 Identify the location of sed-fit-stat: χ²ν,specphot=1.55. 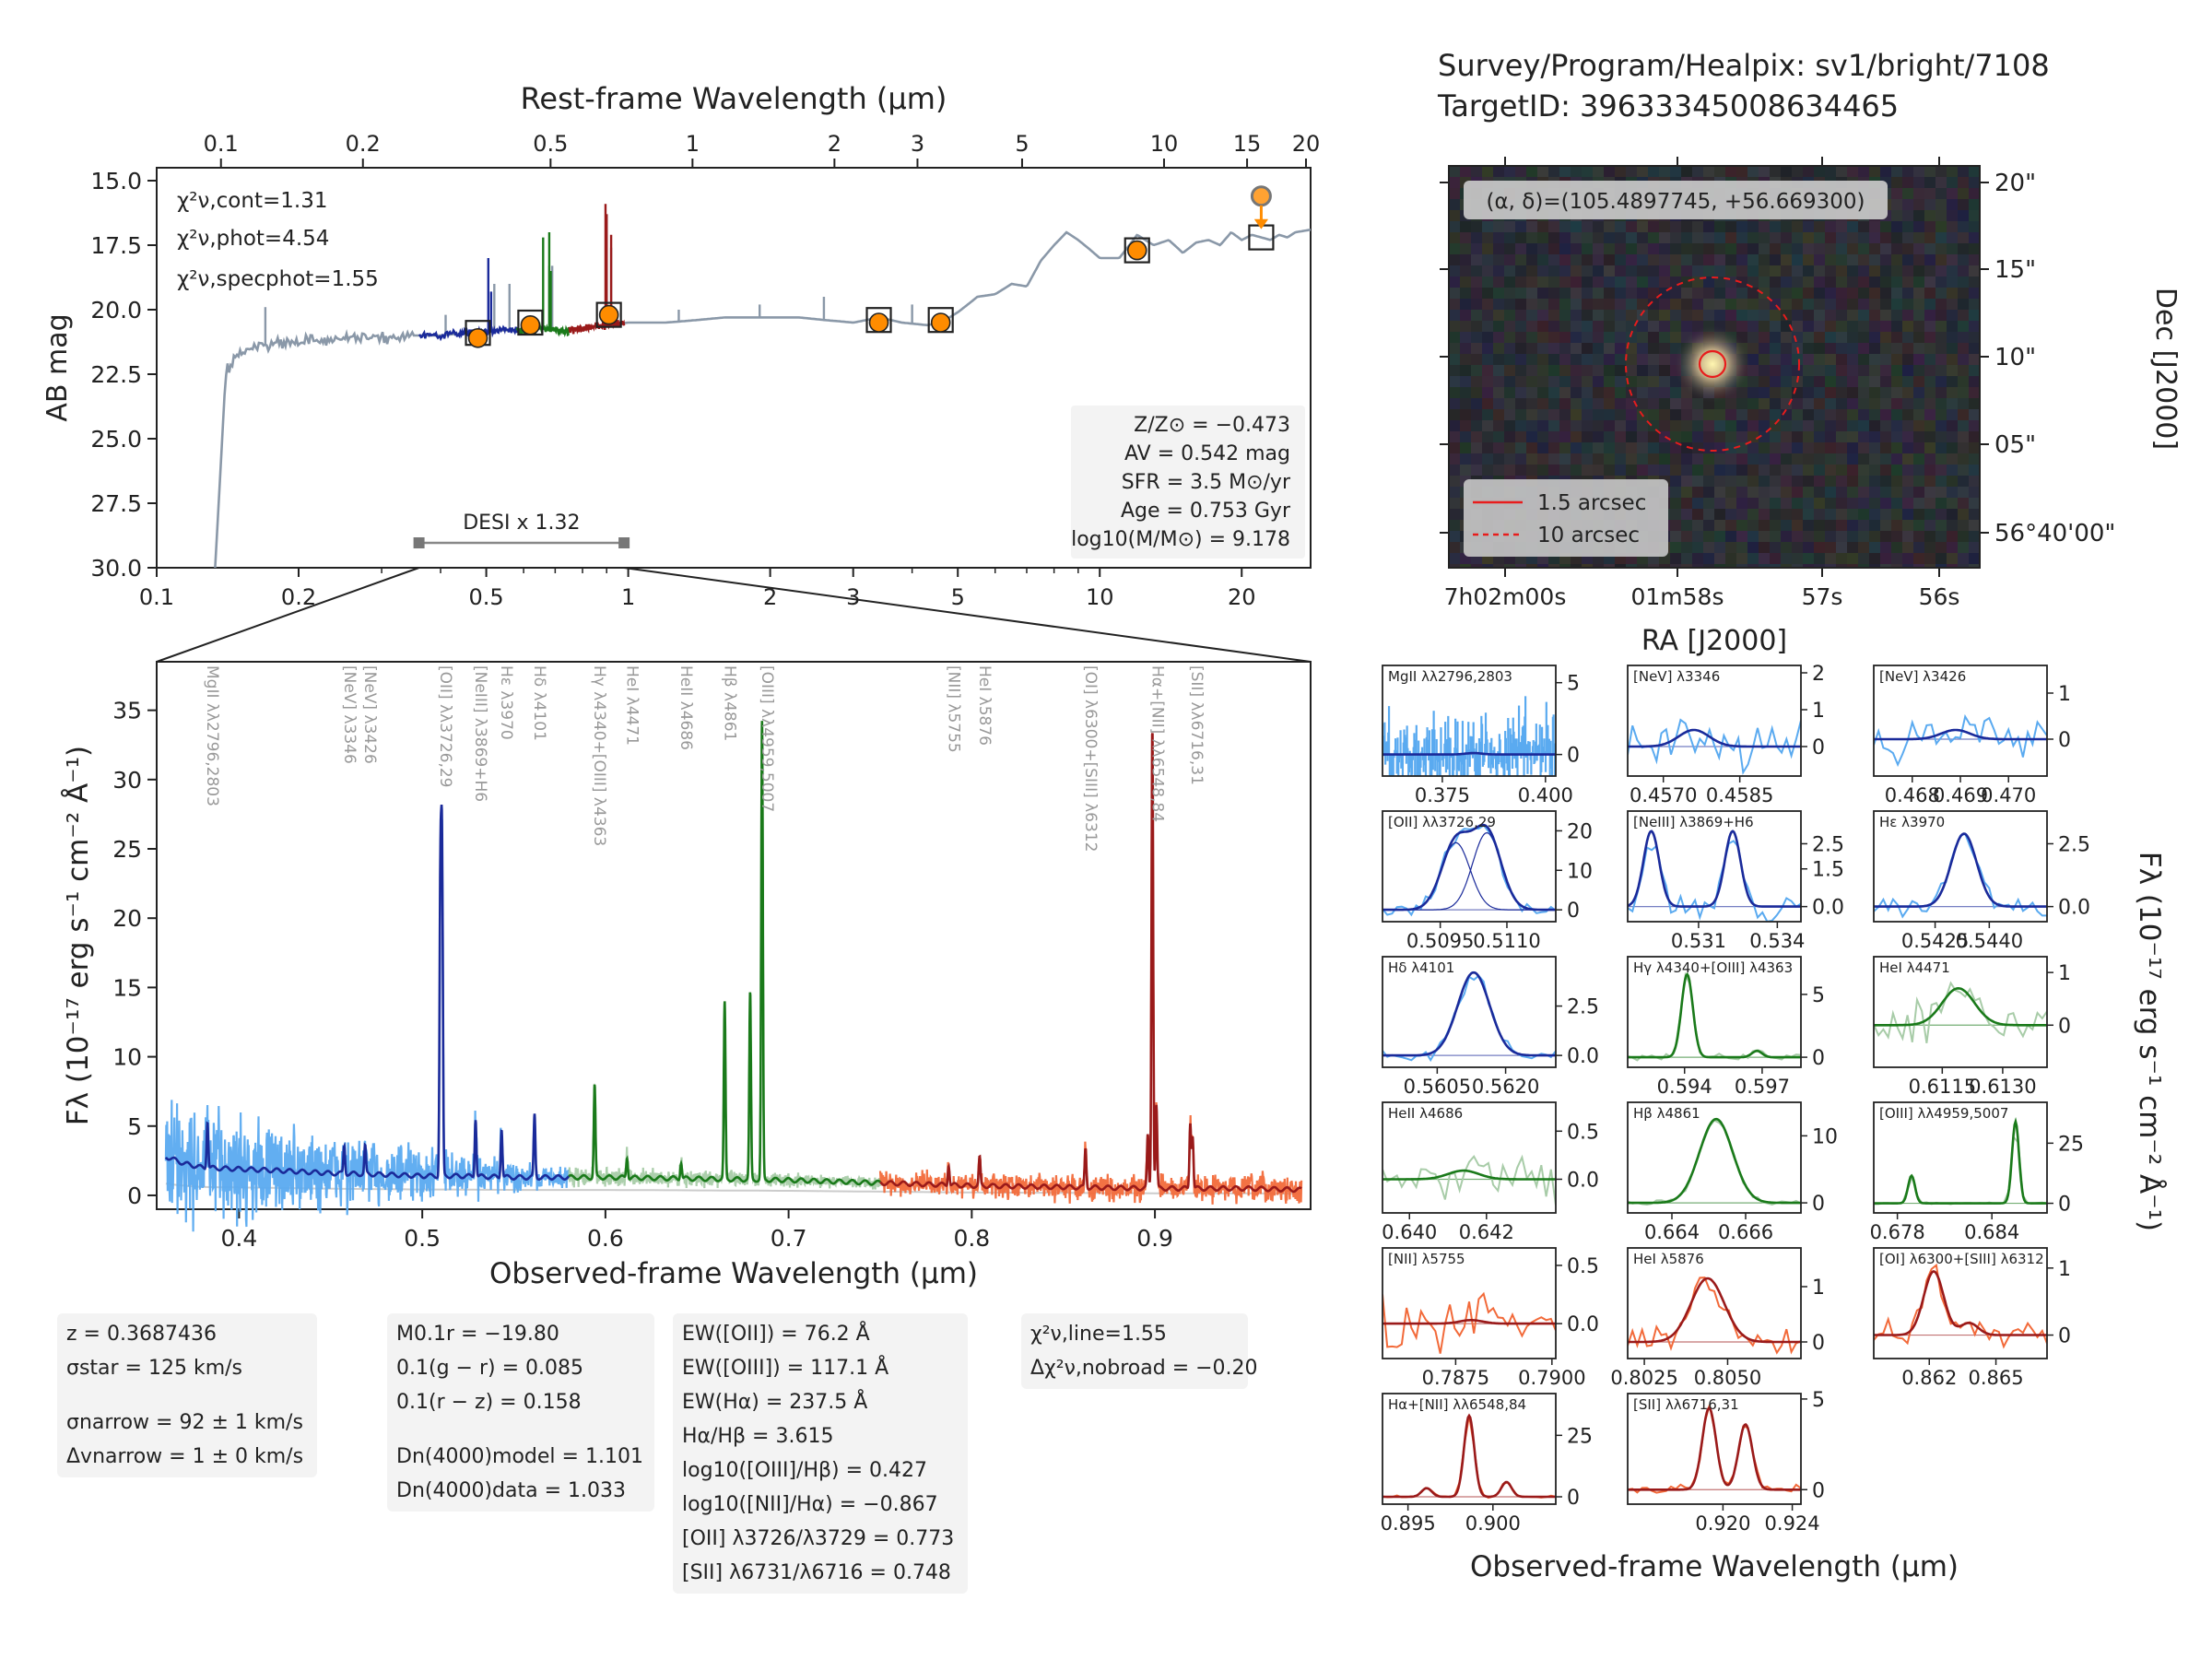
(278, 279).